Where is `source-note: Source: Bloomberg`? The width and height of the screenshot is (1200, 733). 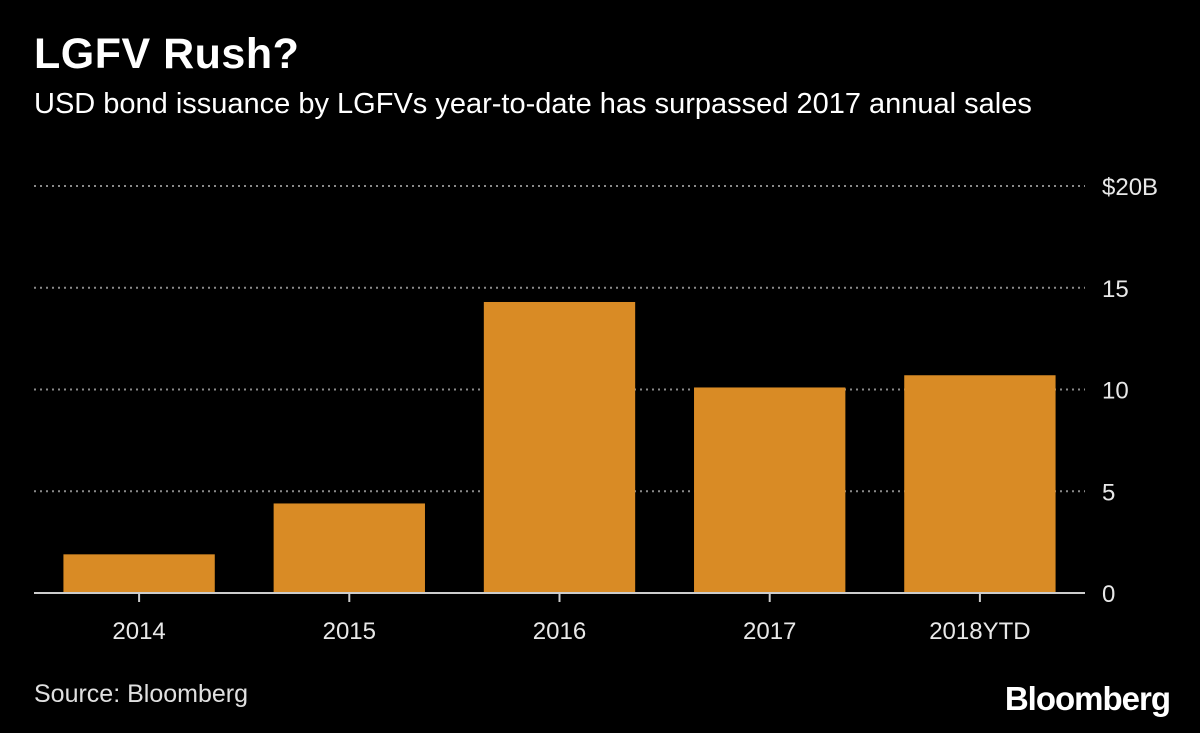 source-note: Source: Bloomberg is located at coordinates (141, 694).